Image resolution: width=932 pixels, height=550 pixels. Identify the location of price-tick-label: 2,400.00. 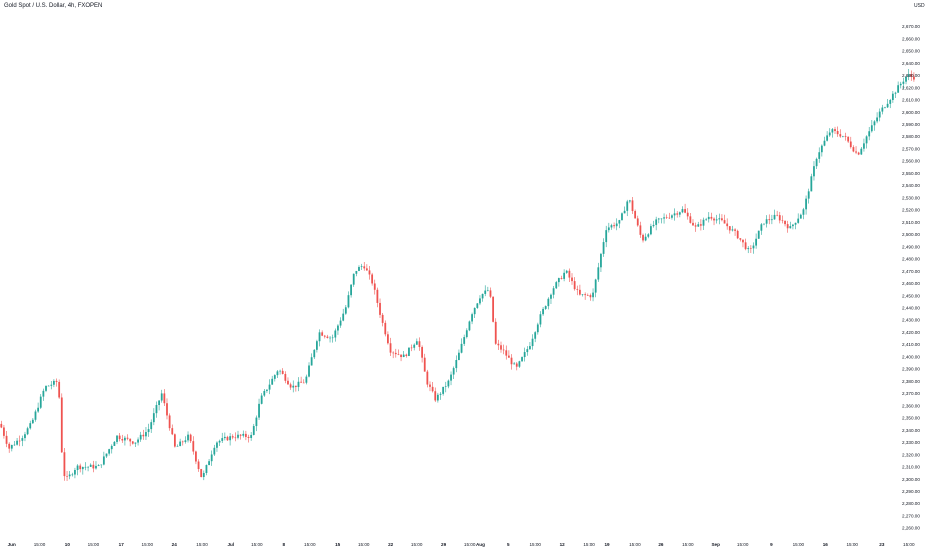
(911, 356).